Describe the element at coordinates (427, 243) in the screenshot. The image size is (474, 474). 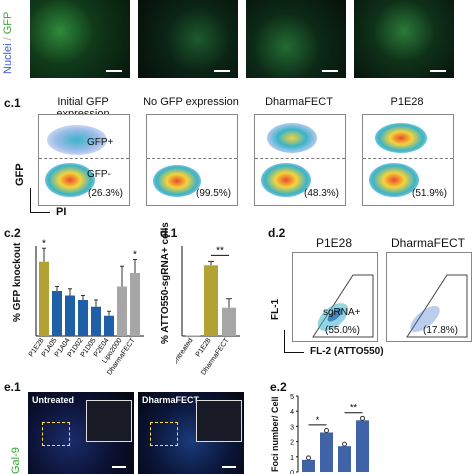
I see `d2-title-2: DharmaFECT` at that location.